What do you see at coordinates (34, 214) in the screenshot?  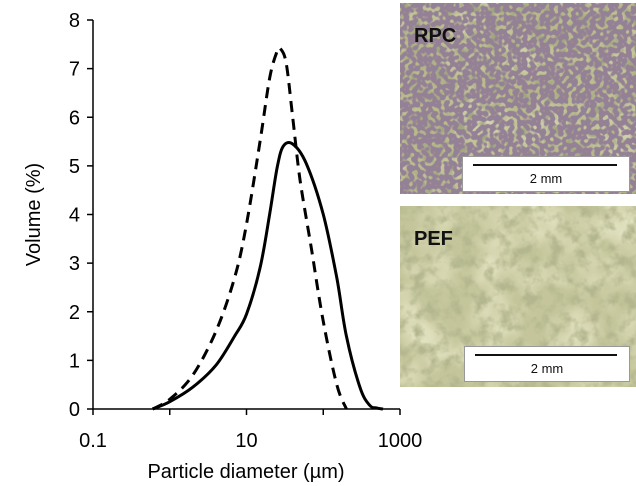 I see `y-axis-label: Volume (%)` at bounding box center [34, 214].